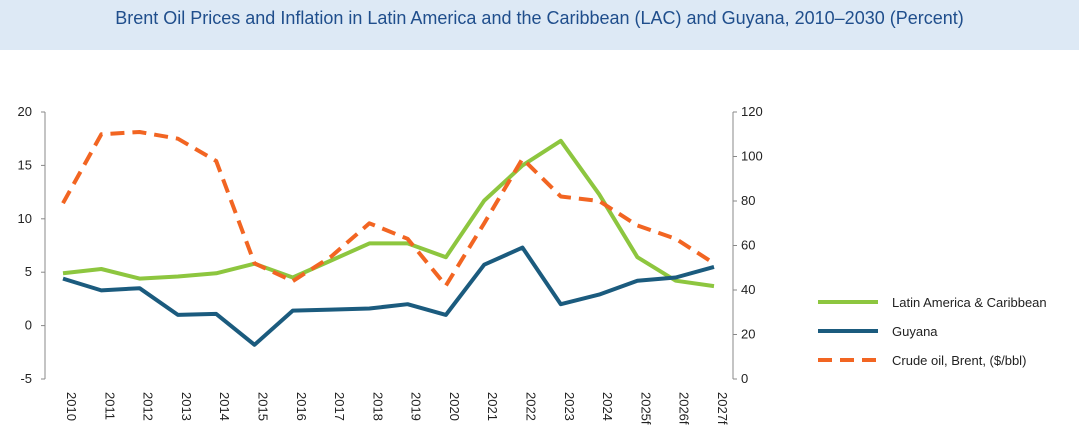  I want to click on x-tick-label: 2024, so click(607, 406).